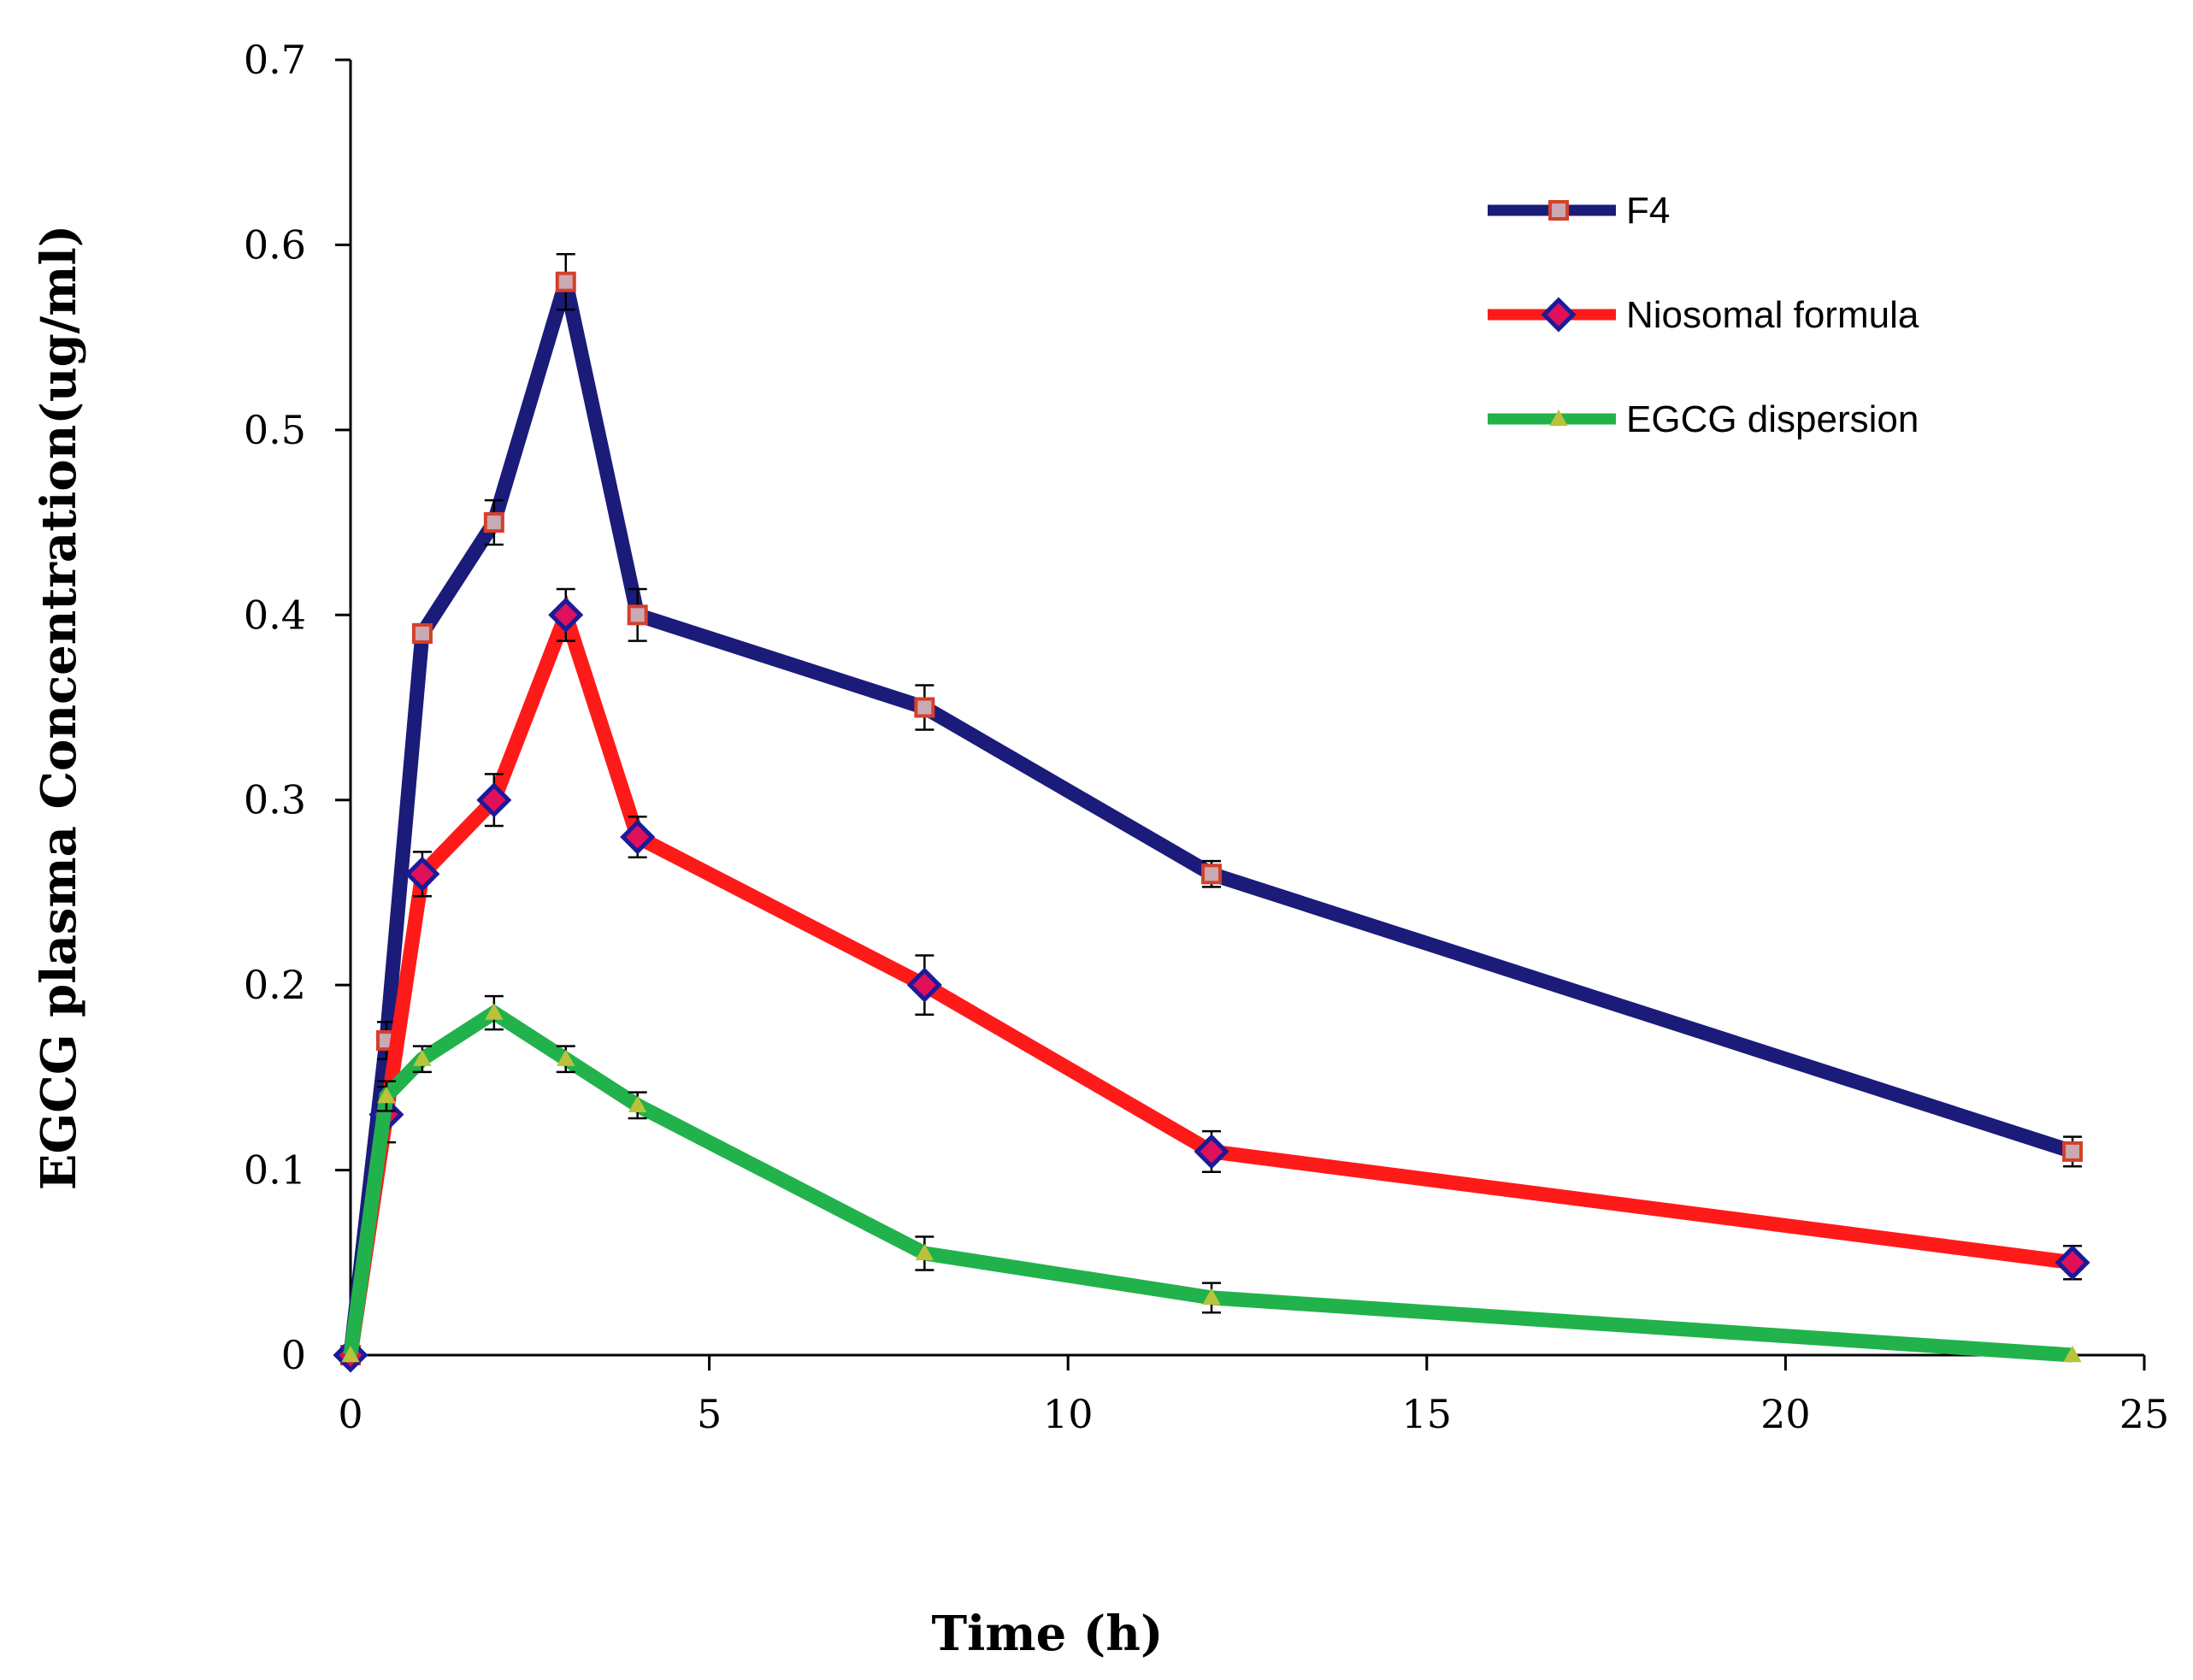 This screenshot has width=2193, height=1680. What do you see at coordinates (59, 707) in the screenshot?
I see `y-axis-title: EGCG plasma Concentration(ug/ml)` at bounding box center [59, 707].